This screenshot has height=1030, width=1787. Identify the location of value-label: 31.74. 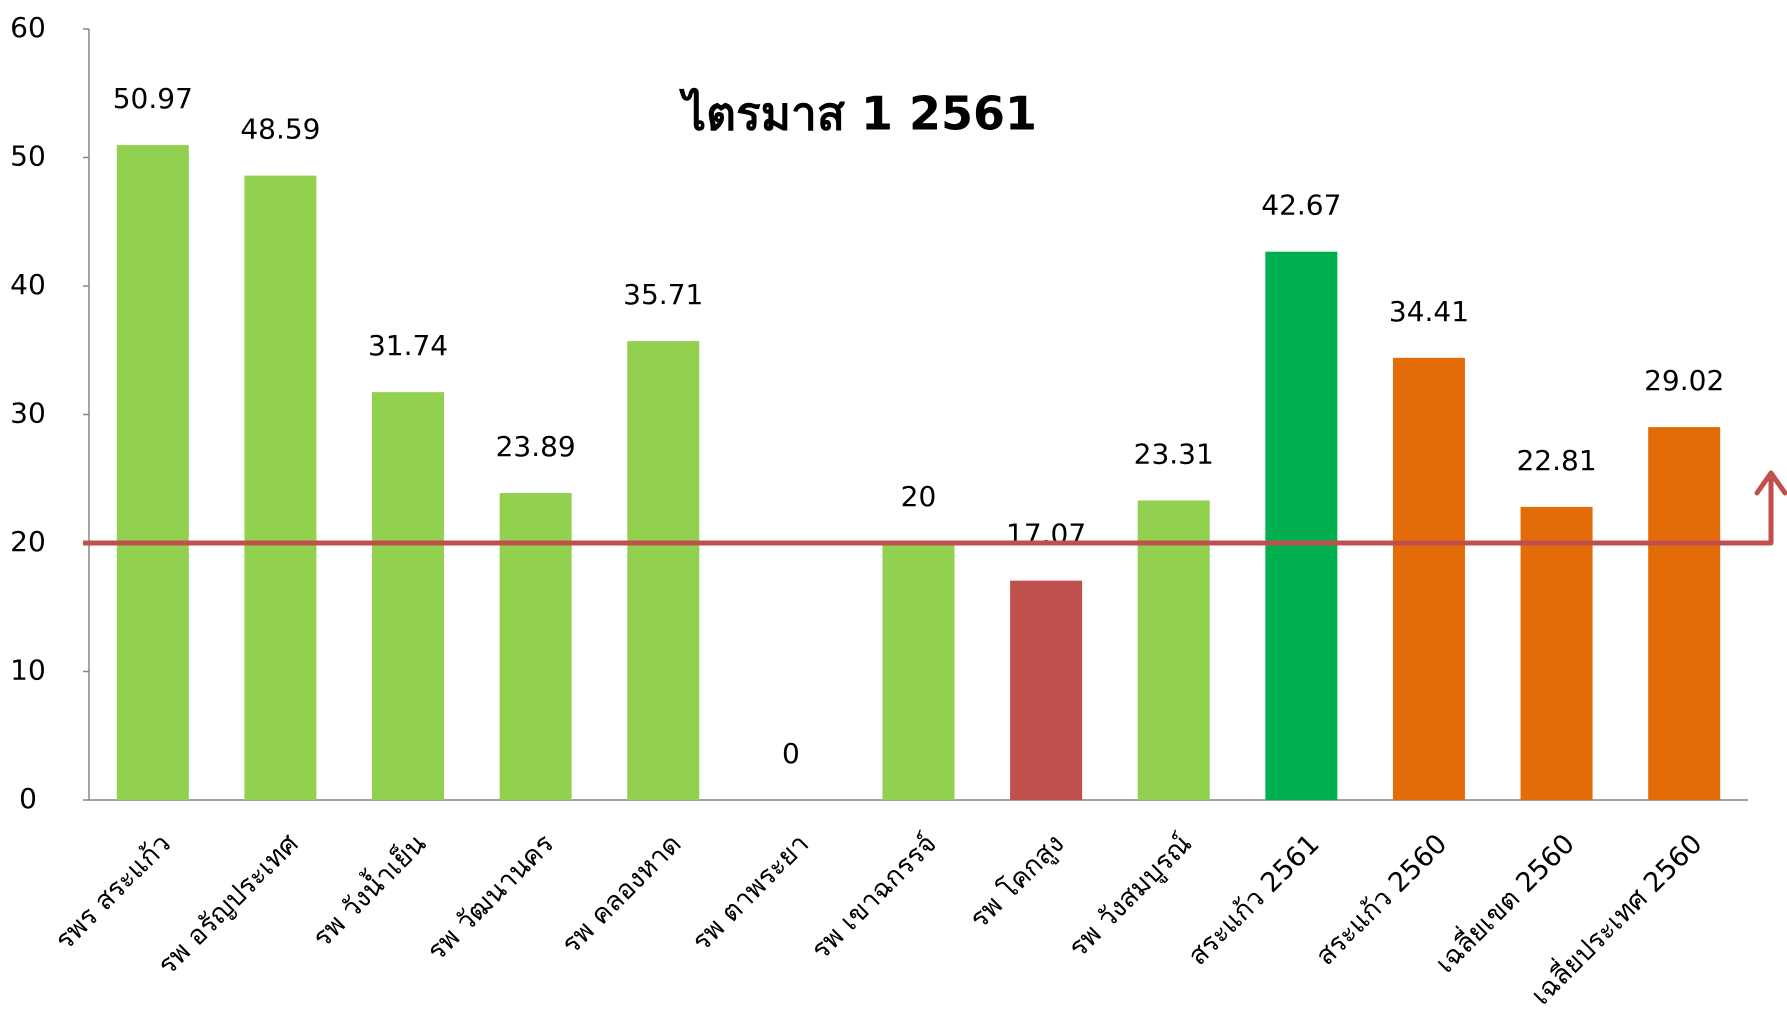
(408, 345).